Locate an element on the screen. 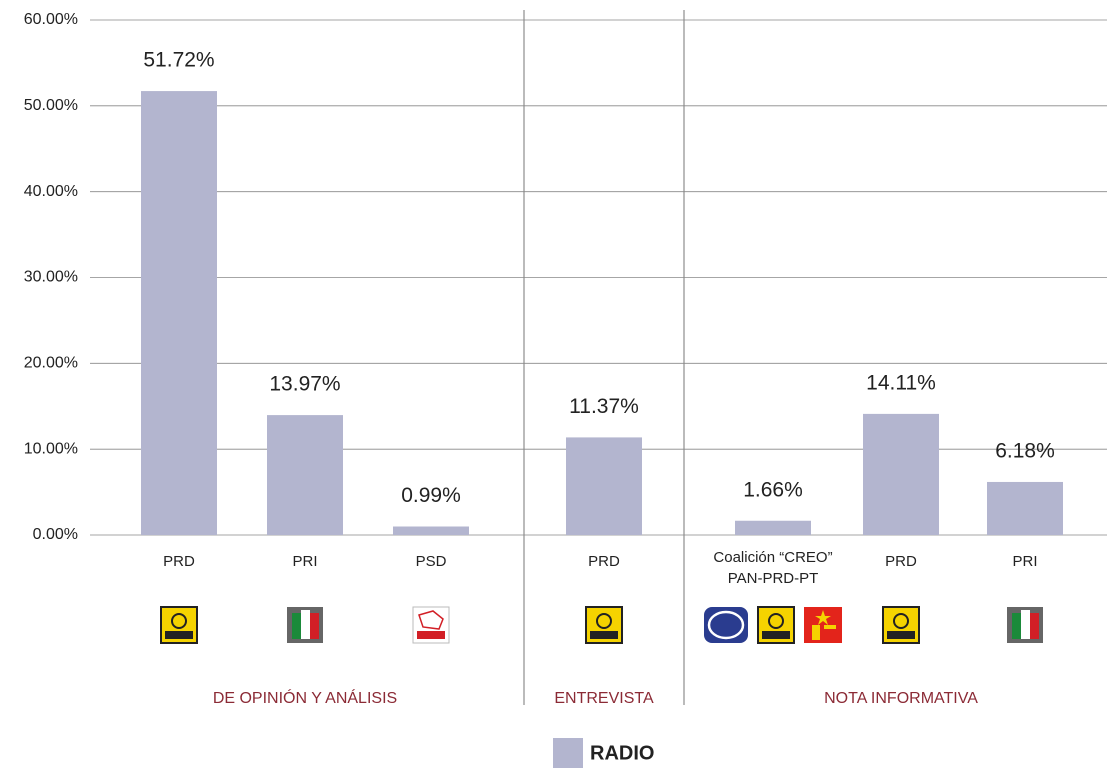  y-tick-label: 50.00% is located at coordinates (51, 105).